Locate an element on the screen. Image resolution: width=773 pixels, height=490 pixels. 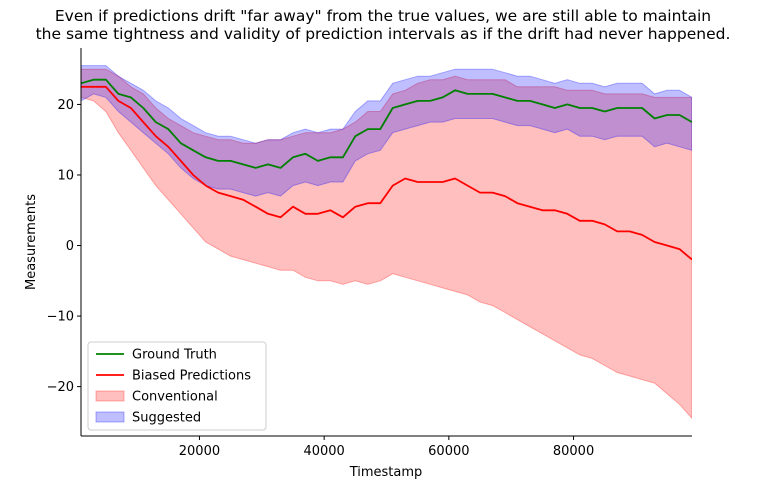
x-tick-label: 20000 is located at coordinates (199, 451).